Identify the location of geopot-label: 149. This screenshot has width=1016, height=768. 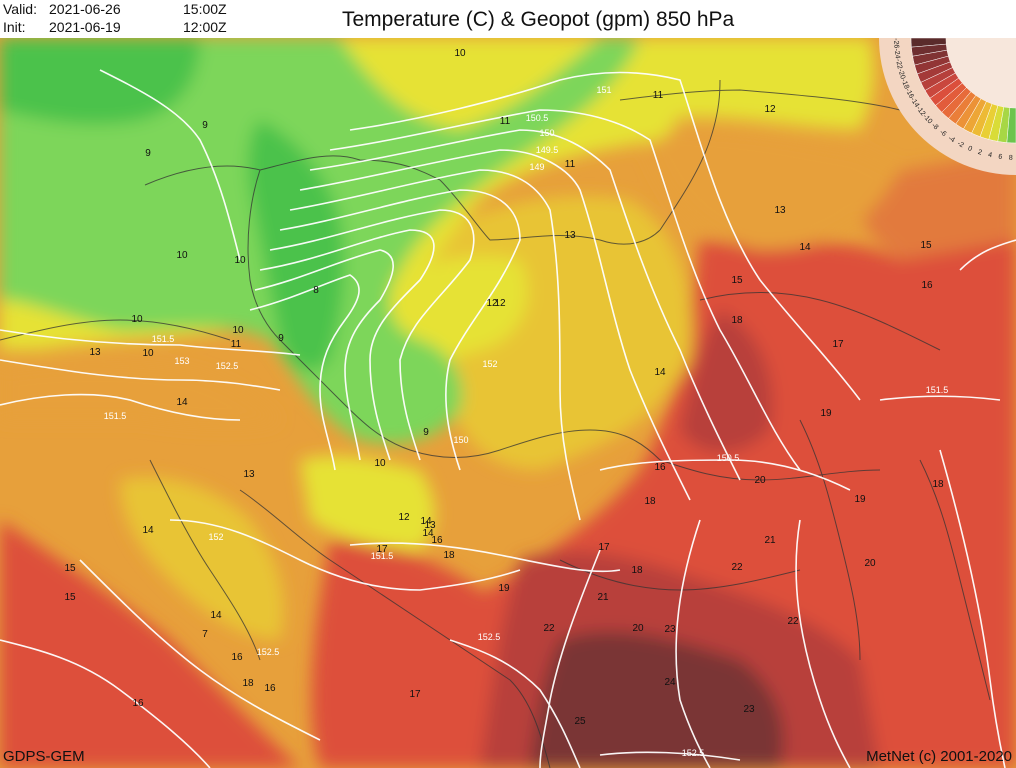
(536, 167).